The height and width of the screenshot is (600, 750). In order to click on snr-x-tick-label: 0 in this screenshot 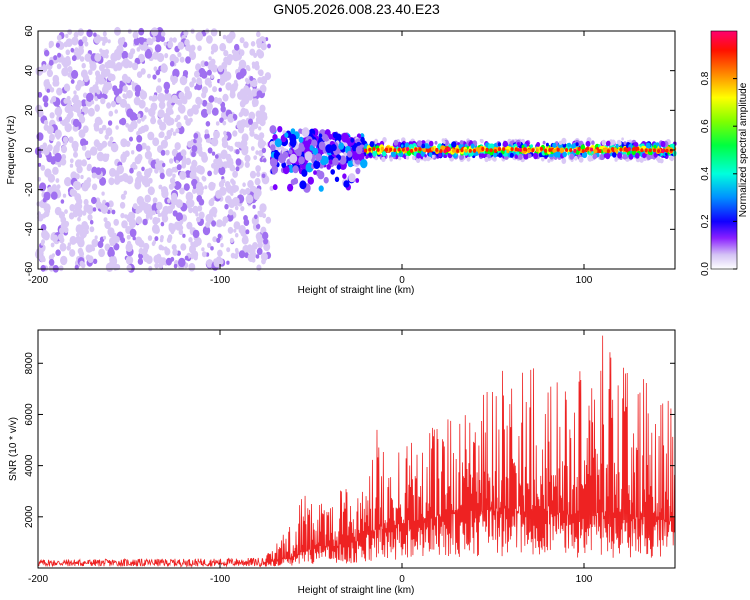, I will do `click(402, 579)`.